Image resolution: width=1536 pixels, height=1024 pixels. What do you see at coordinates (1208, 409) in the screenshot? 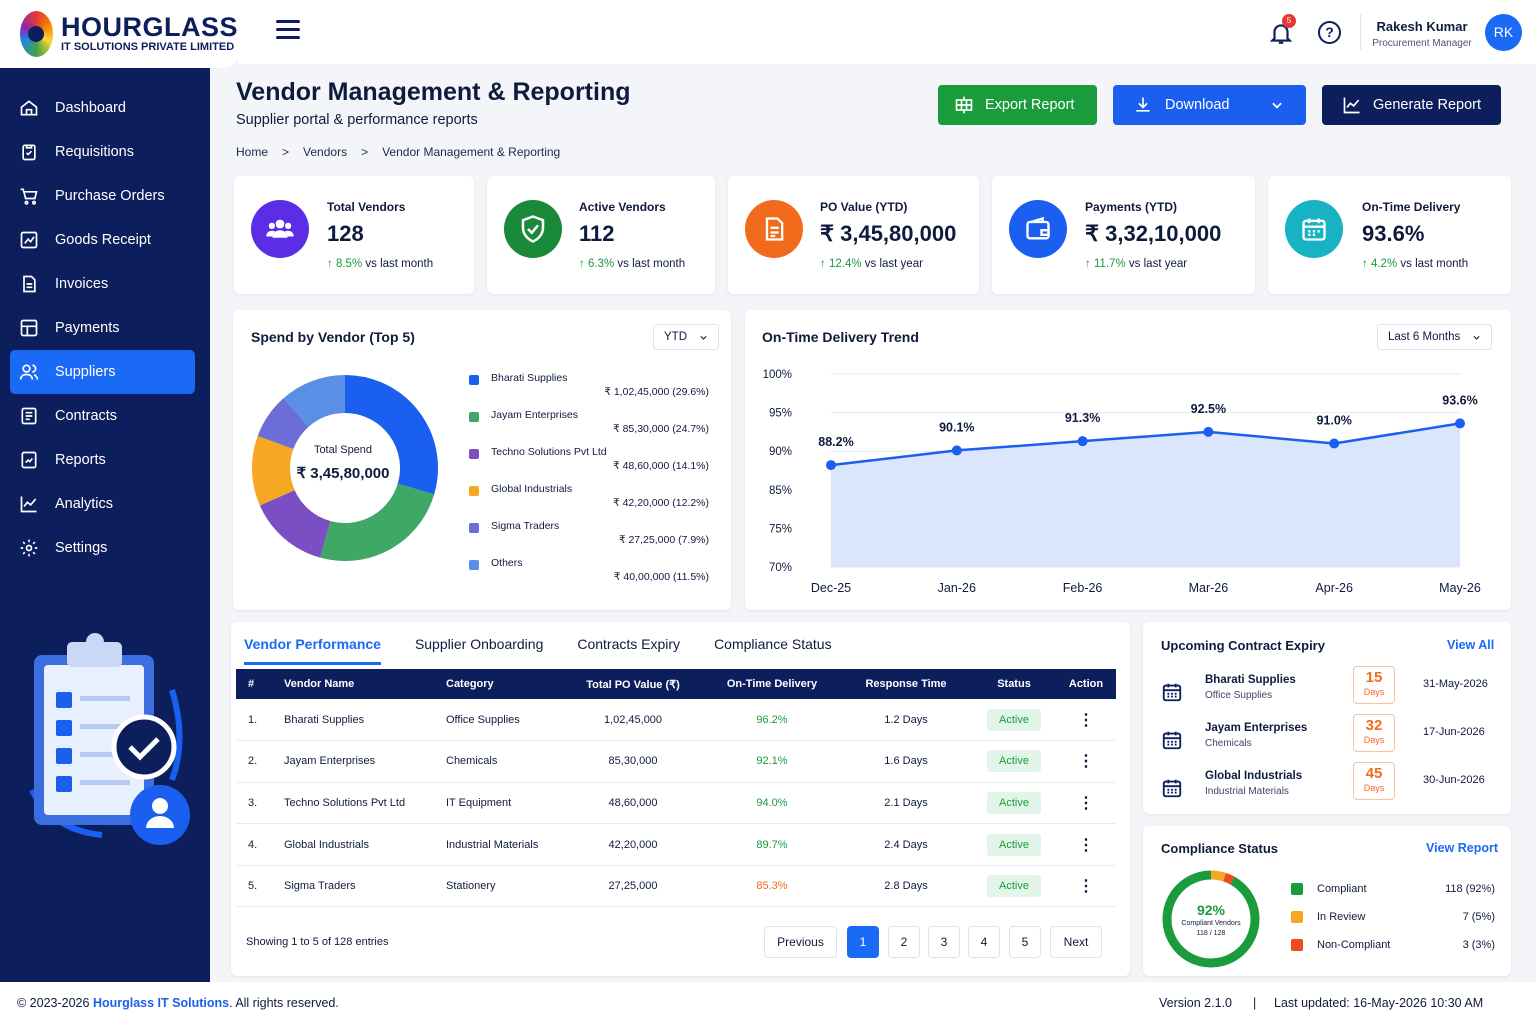
I see `data-label: 92.5%` at bounding box center [1208, 409].